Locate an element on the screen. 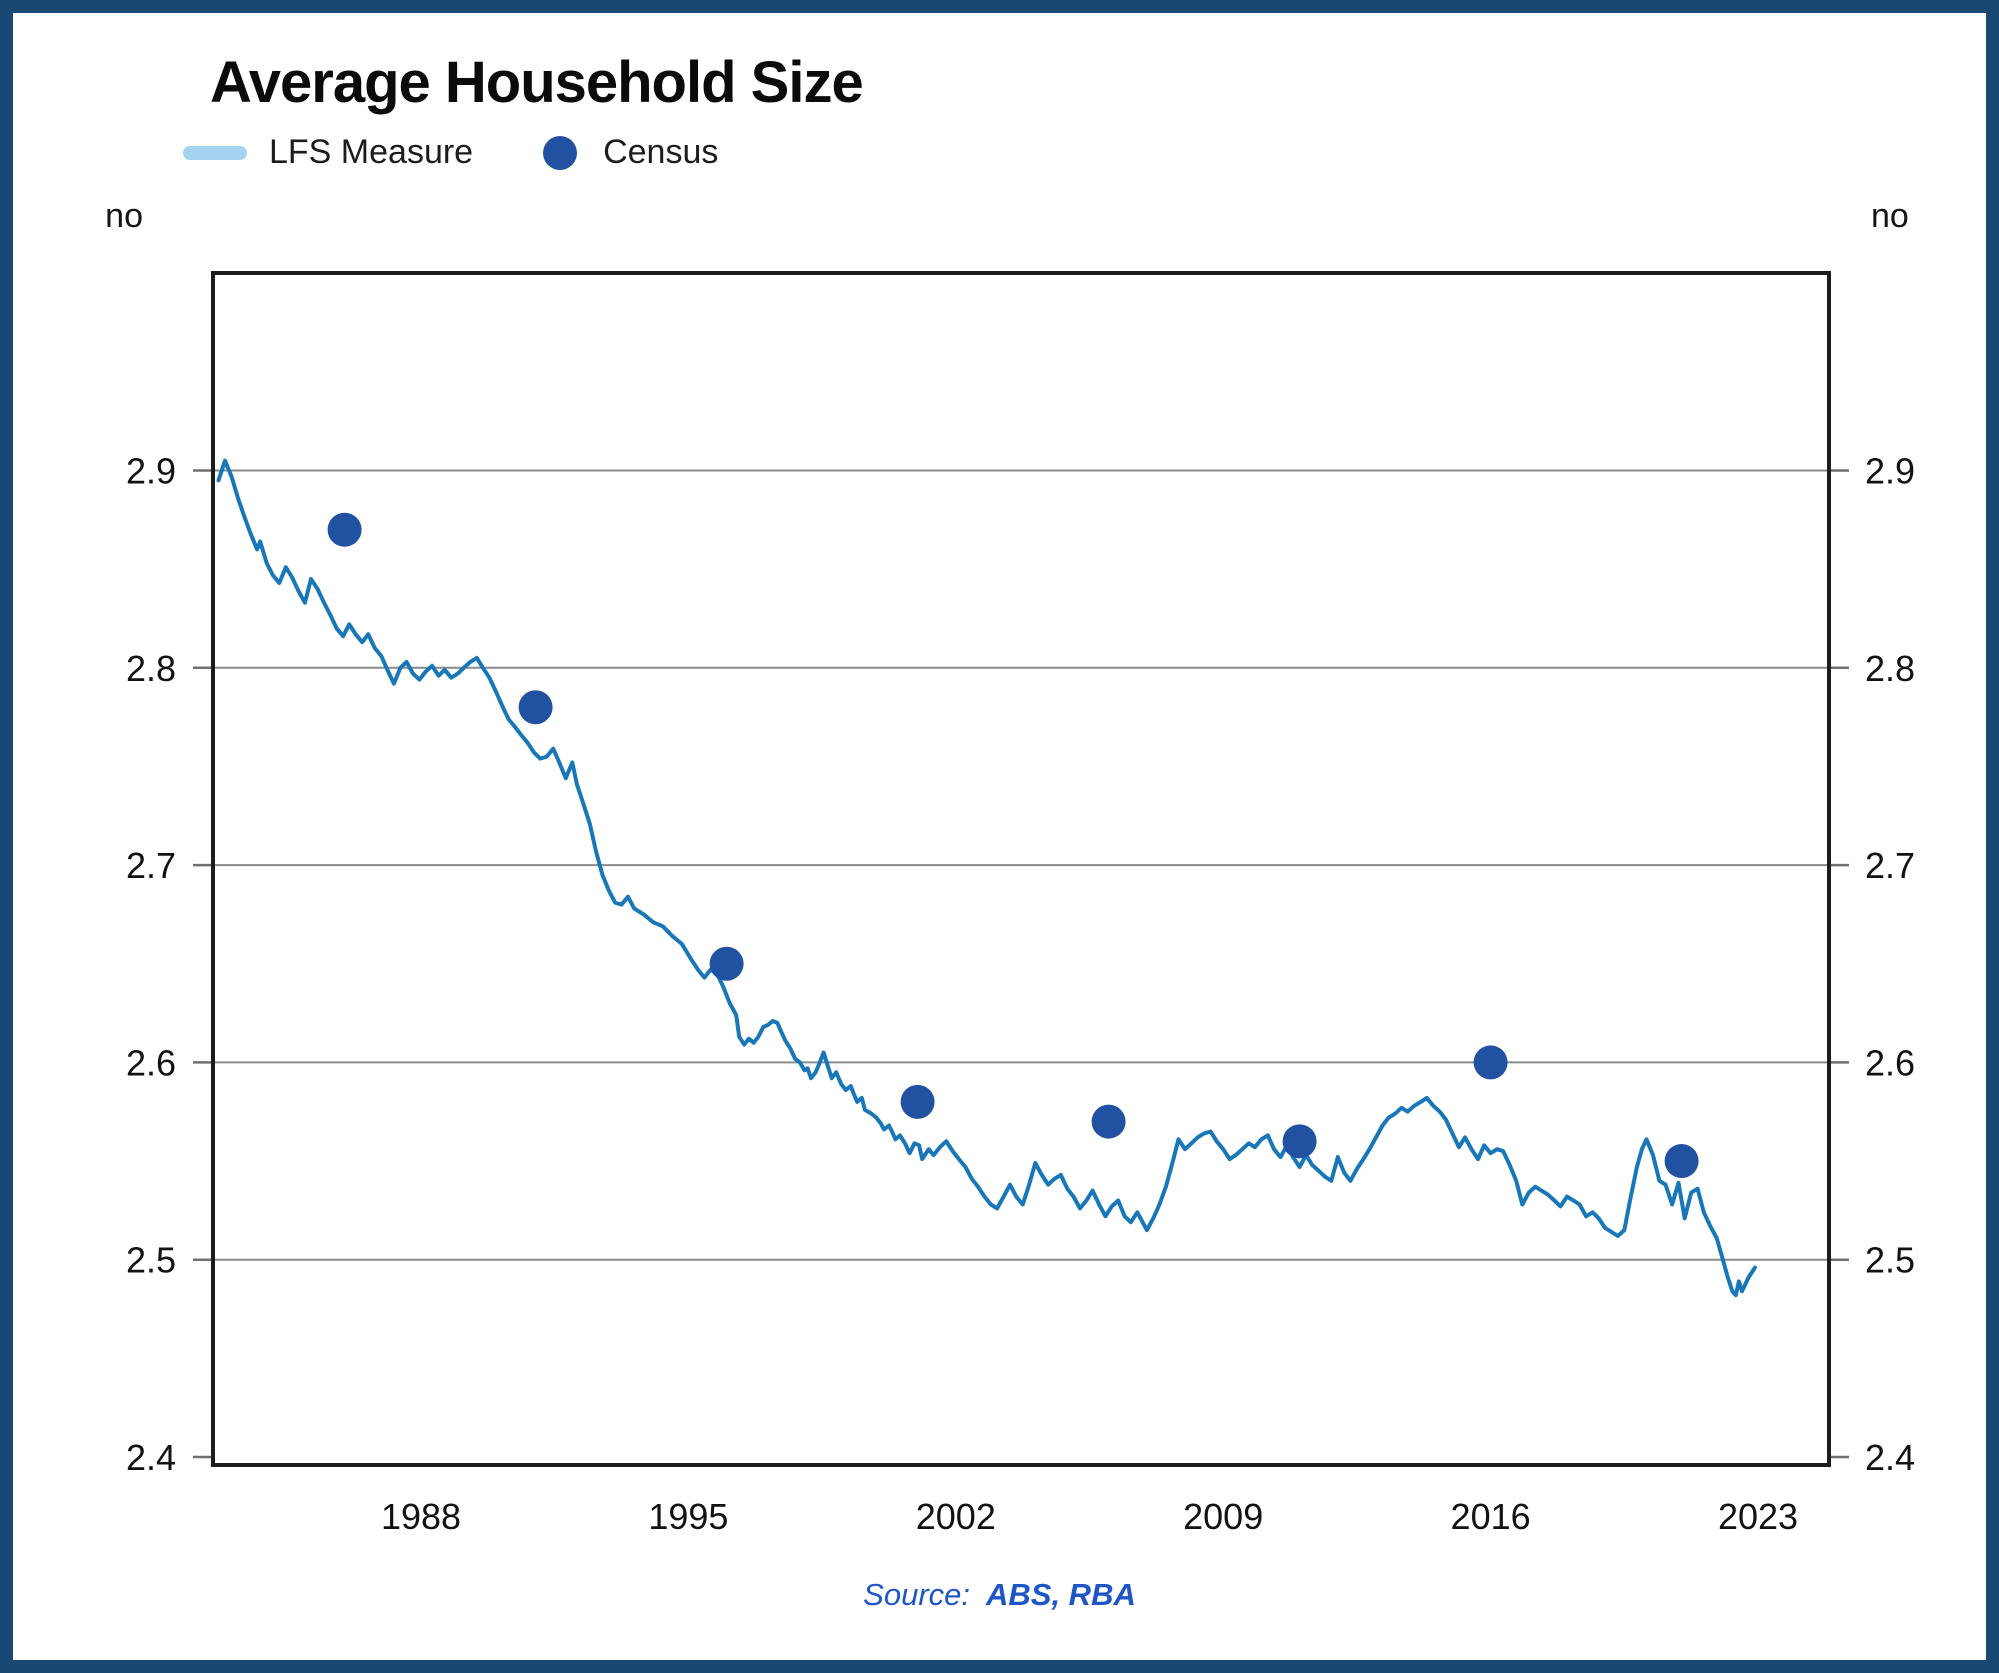 This screenshot has height=1673, width=1999. y-axis-label-right: 2.9 is located at coordinates (1890, 471).